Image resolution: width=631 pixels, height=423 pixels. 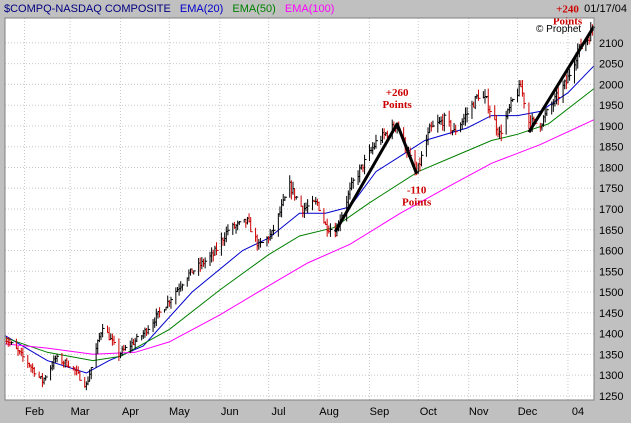 I want to click on annotation-label: +240, so click(x=567, y=9).